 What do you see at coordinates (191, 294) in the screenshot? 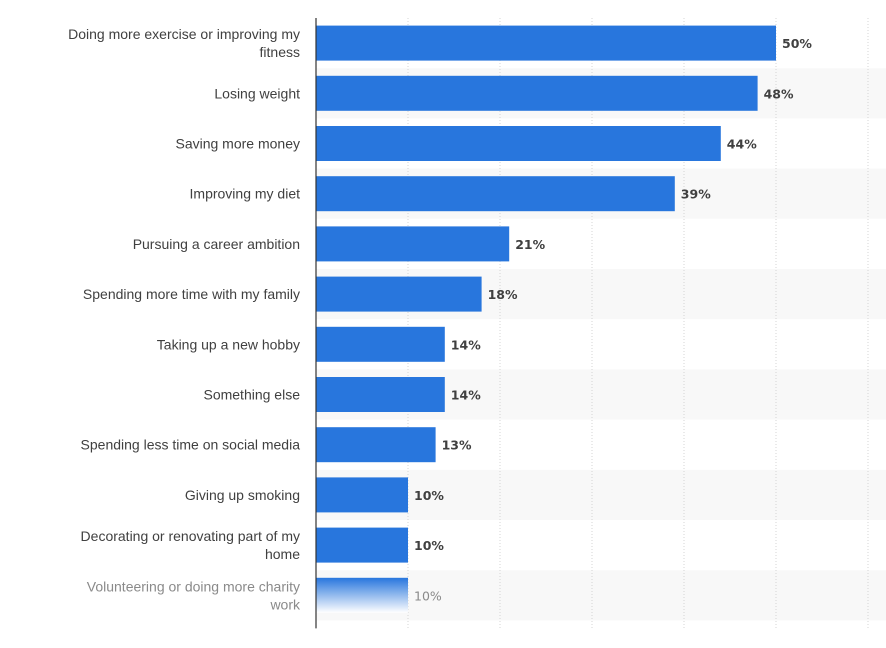
I see `category-label: Spending more time with my family` at bounding box center [191, 294].